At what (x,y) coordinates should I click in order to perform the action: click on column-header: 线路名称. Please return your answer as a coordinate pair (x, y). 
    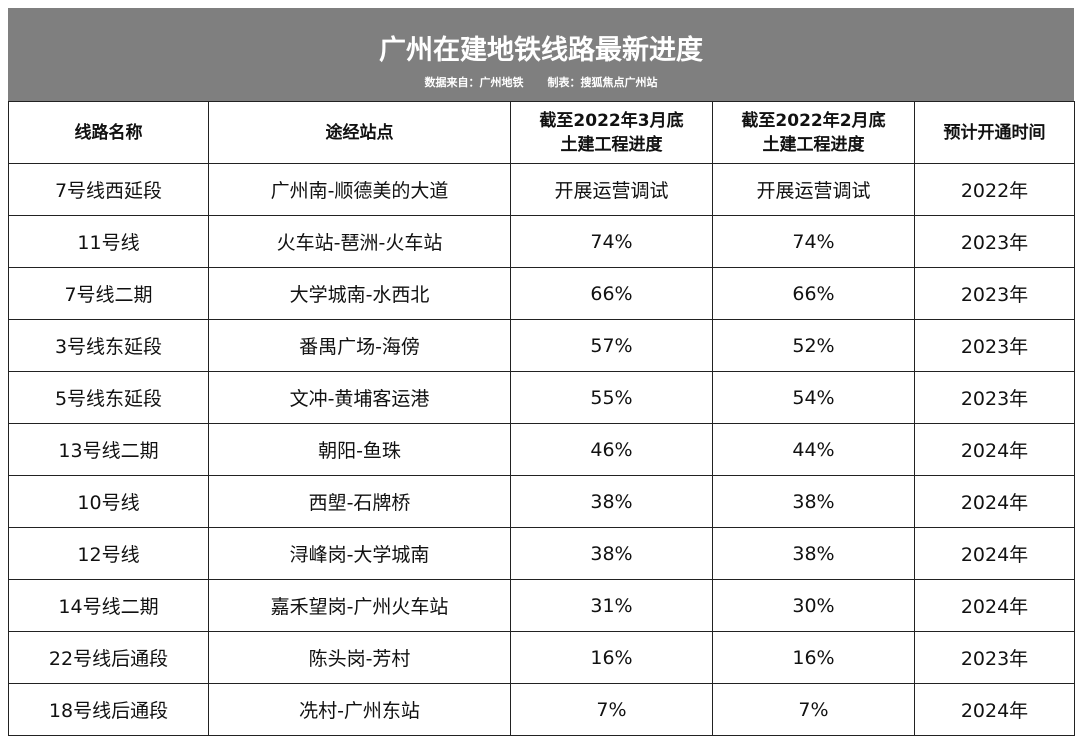
    Looking at the image, I should click on (108, 132).